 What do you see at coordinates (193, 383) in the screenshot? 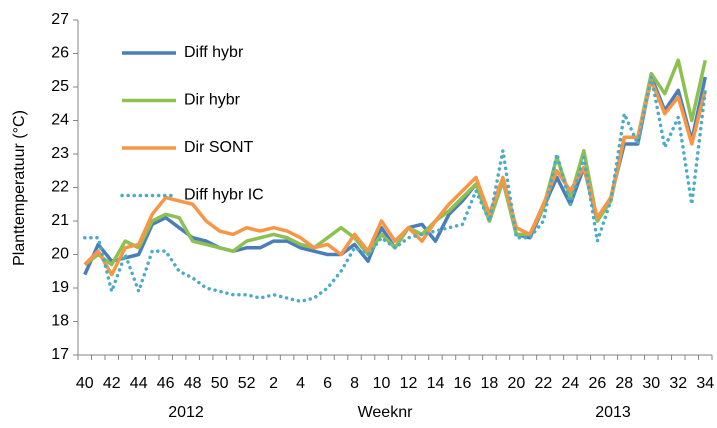
I see `x-tick-label: 48` at bounding box center [193, 383].